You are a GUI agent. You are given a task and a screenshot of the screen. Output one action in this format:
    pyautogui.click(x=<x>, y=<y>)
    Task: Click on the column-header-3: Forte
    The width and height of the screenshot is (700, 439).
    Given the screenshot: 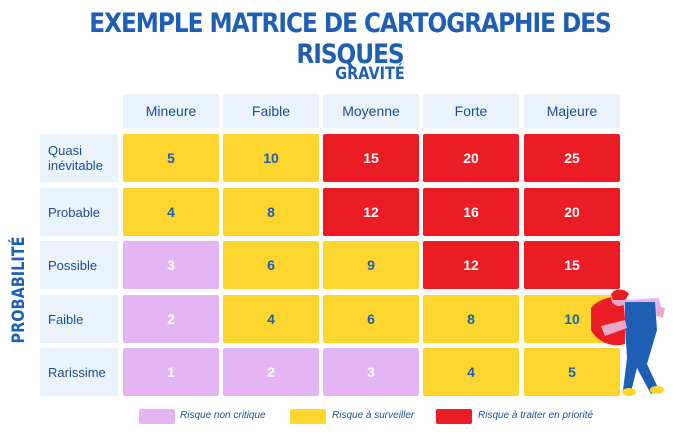 What is the action you would take?
    pyautogui.click(x=471, y=111)
    